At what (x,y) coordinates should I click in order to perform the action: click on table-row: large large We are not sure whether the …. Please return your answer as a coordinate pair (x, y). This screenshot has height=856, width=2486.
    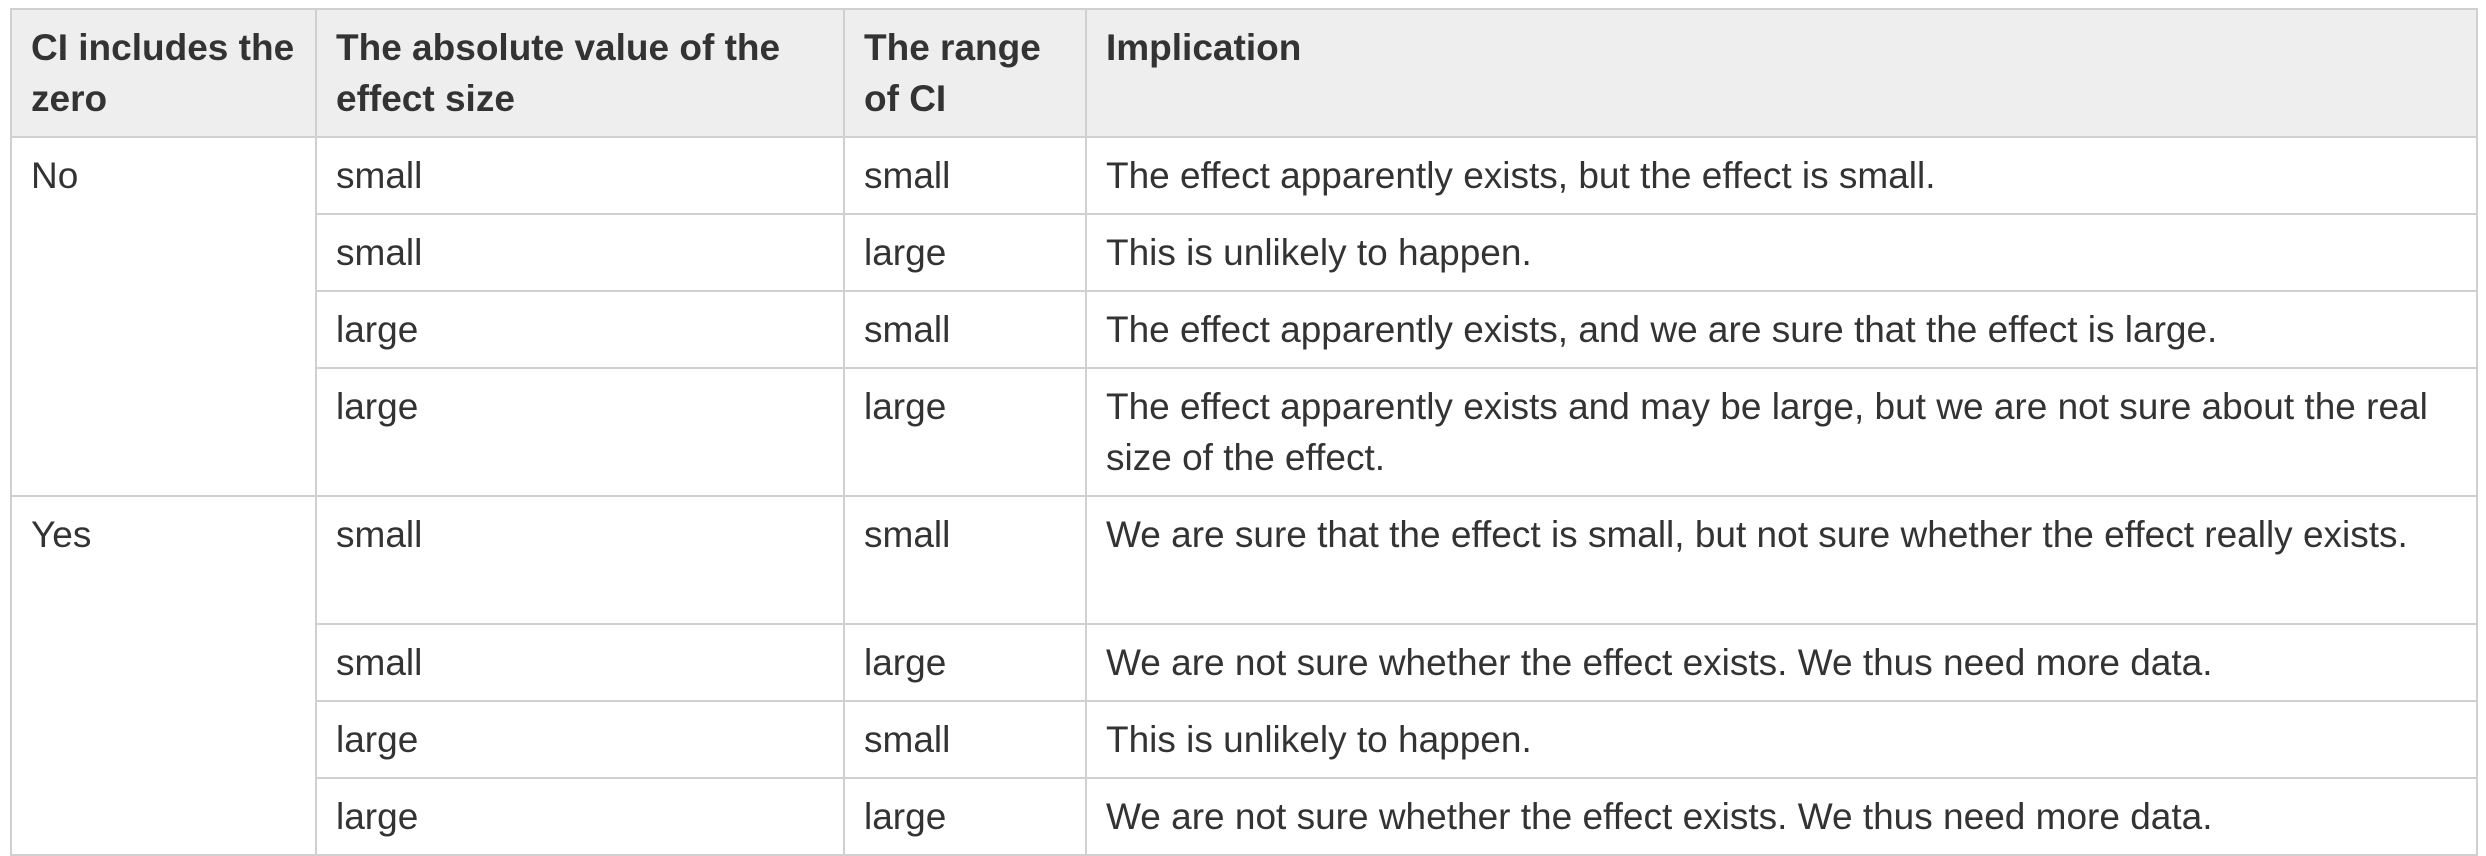
    Looking at the image, I should click on (1244, 816).